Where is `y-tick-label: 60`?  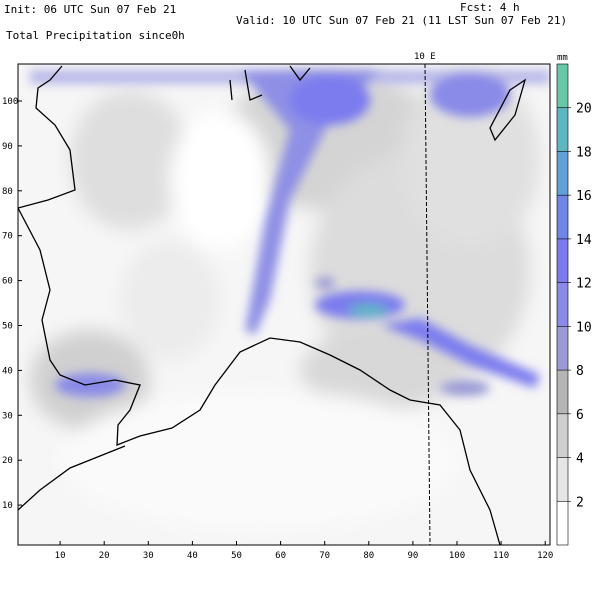 y-tick-label: 60 is located at coordinates (7, 282).